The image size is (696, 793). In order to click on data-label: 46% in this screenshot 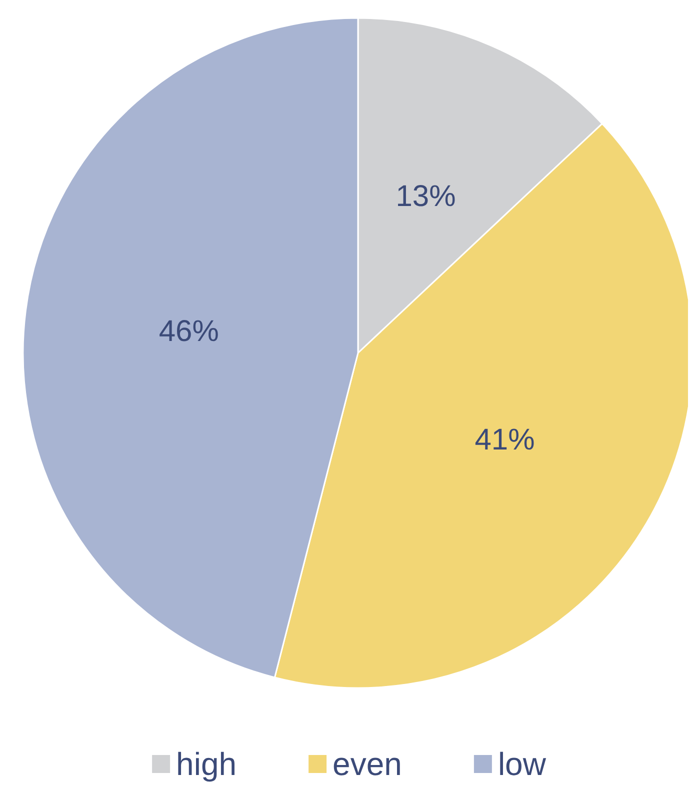, I will do `click(188, 331)`.